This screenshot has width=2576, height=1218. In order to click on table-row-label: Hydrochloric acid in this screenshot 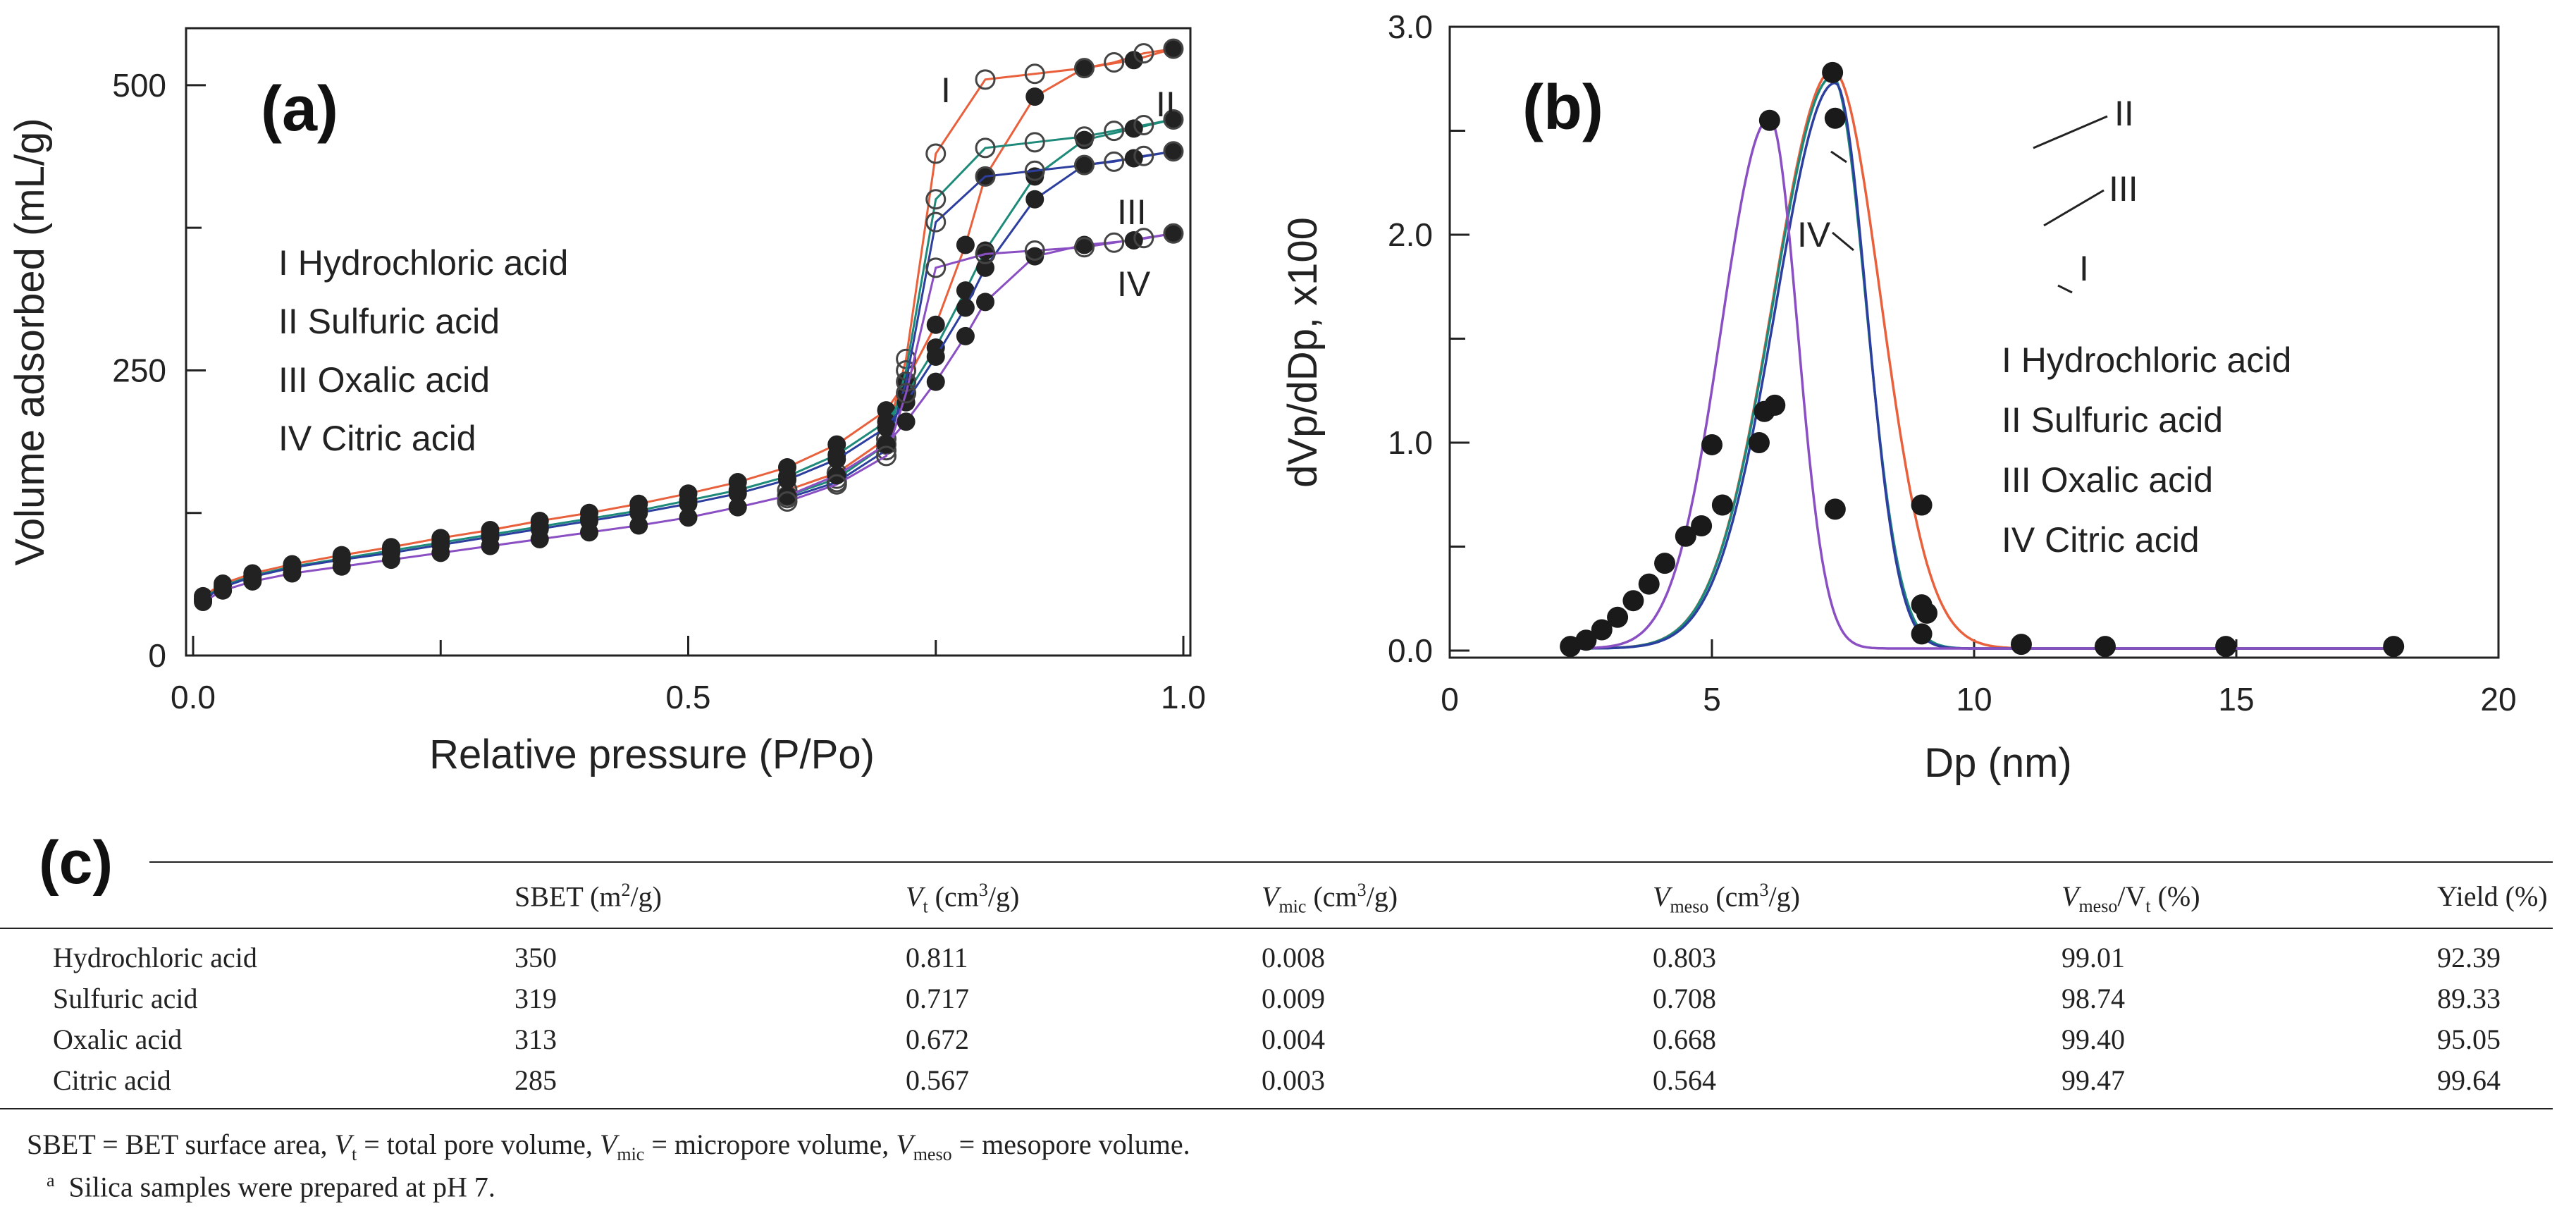, I will do `click(155, 957)`.